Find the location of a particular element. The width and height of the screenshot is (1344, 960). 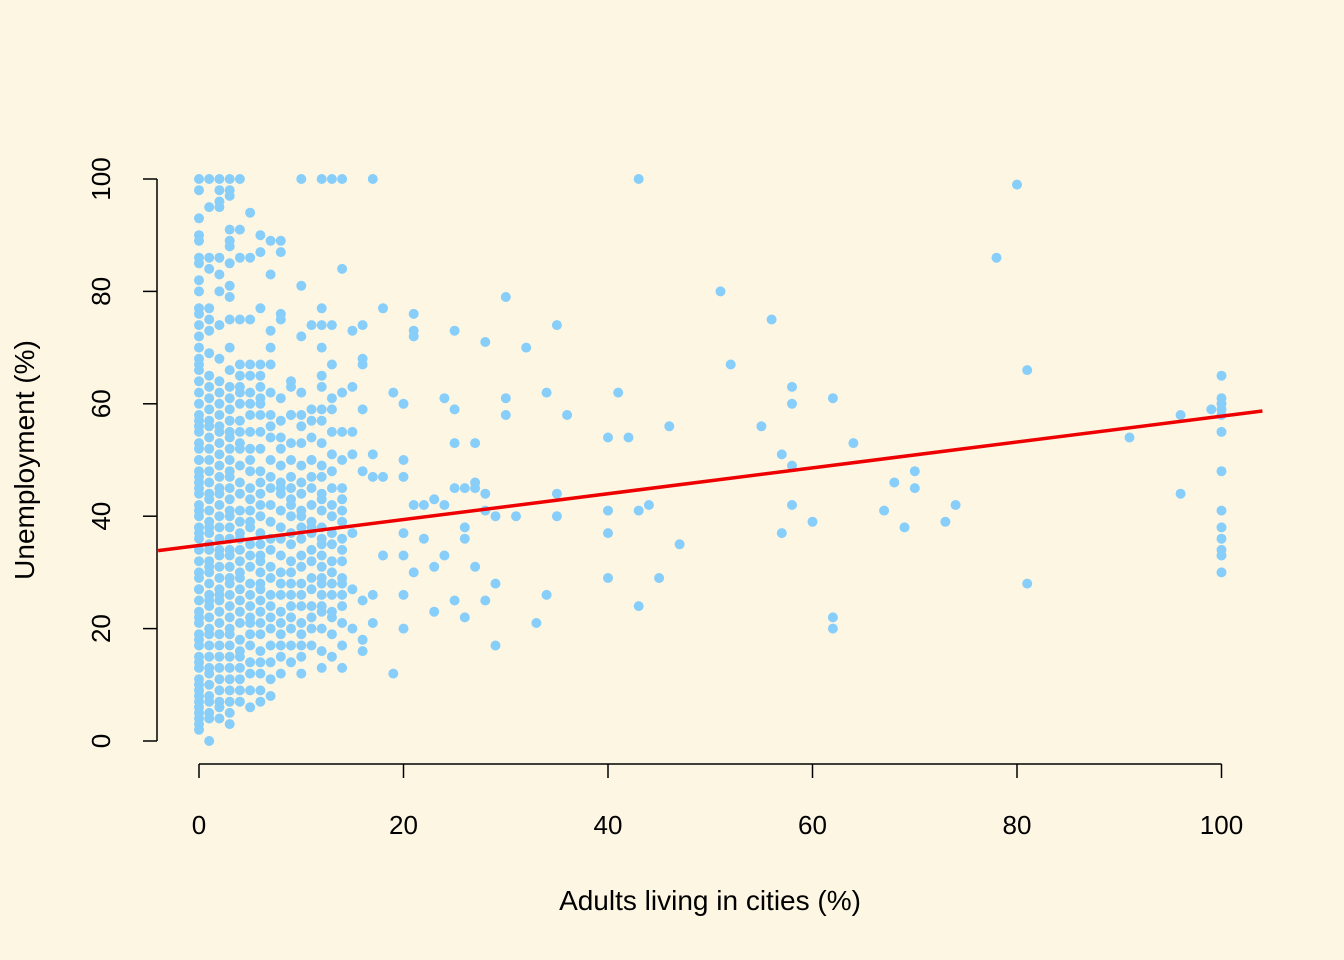

y-axis: 0 20 40 60 80 100 is located at coordinates (122, 452).